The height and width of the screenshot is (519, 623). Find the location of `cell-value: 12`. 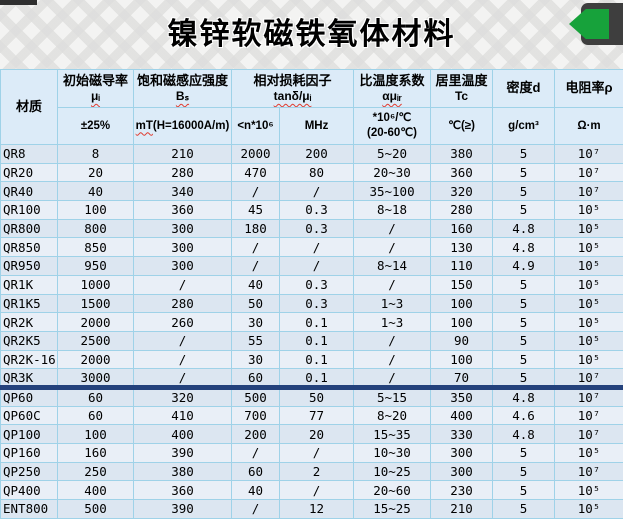

cell-value: 12 is located at coordinates (316, 509).